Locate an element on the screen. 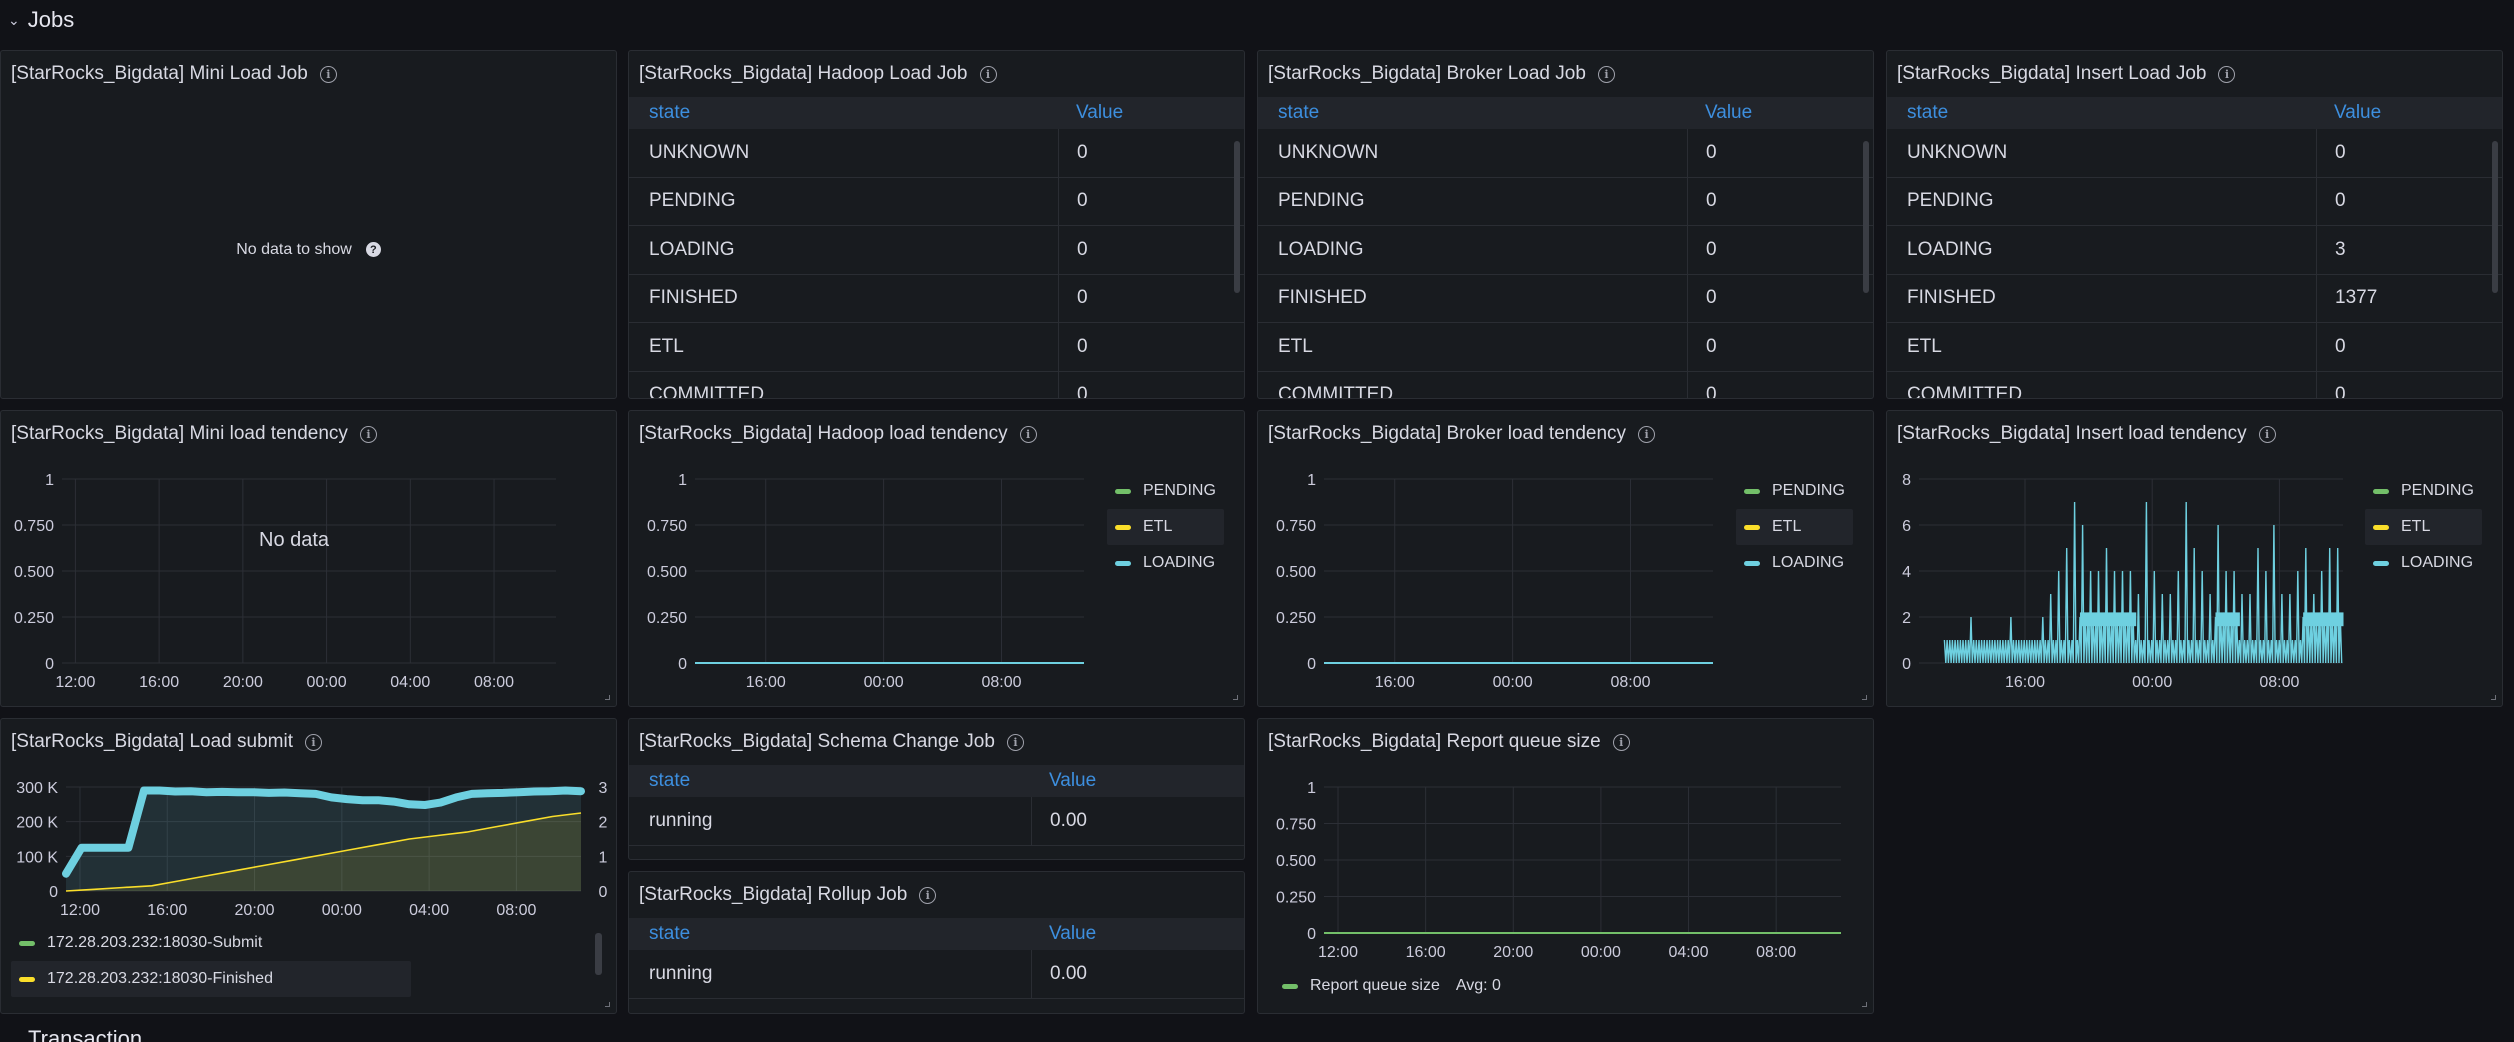  series-area is located at coordinates (323, 840).